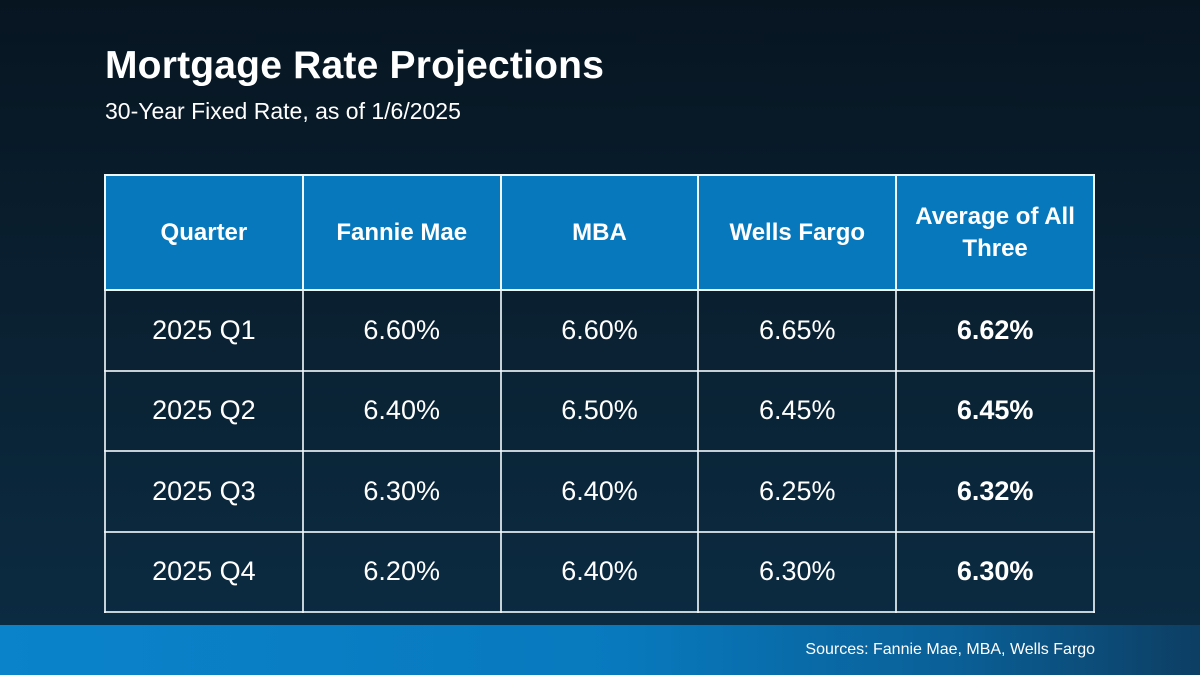 This screenshot has width=1200, height=675. I want to click on table-cell: 6.20%, so click(401, 571).